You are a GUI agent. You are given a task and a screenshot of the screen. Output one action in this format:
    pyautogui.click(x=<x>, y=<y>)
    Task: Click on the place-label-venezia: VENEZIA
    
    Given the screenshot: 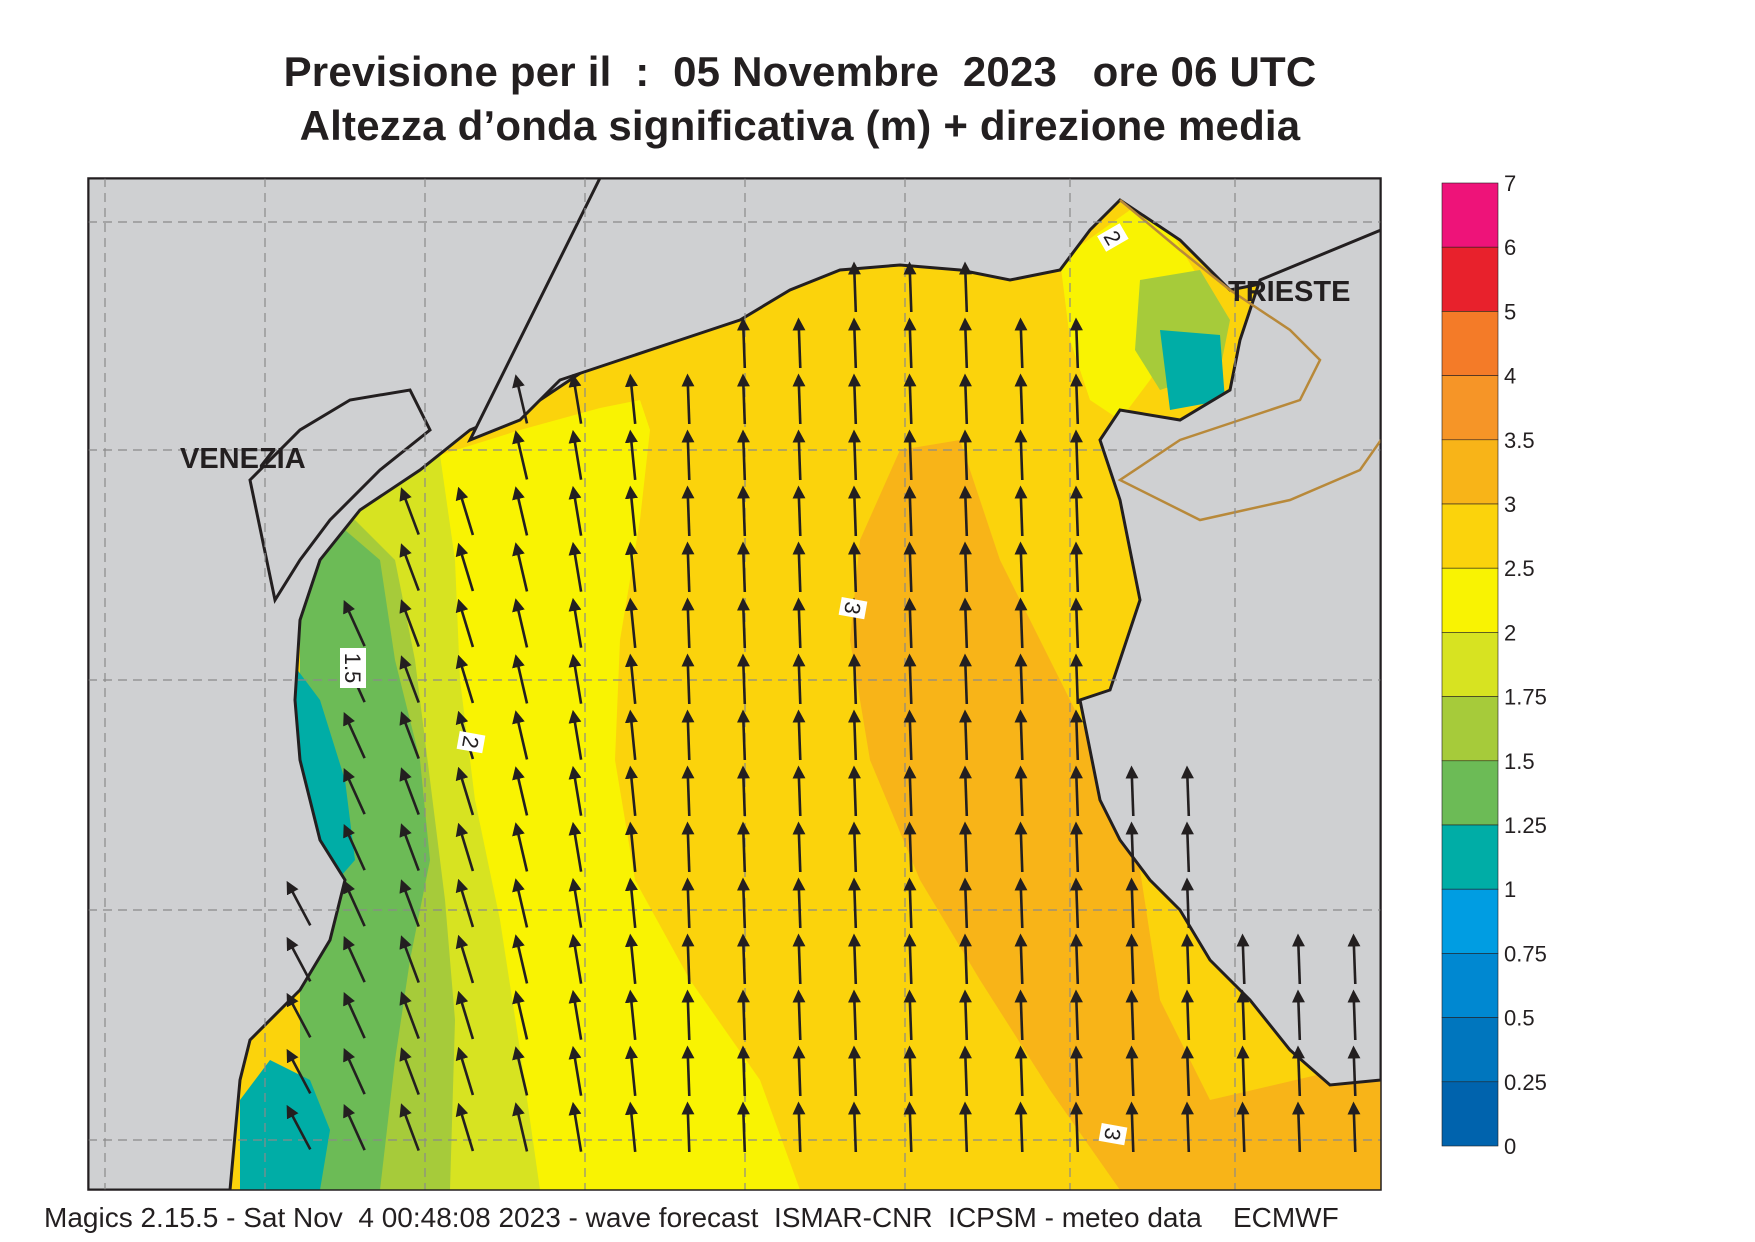 What is the action you would take?
    pyautogui.click(x=243, y=459)
    